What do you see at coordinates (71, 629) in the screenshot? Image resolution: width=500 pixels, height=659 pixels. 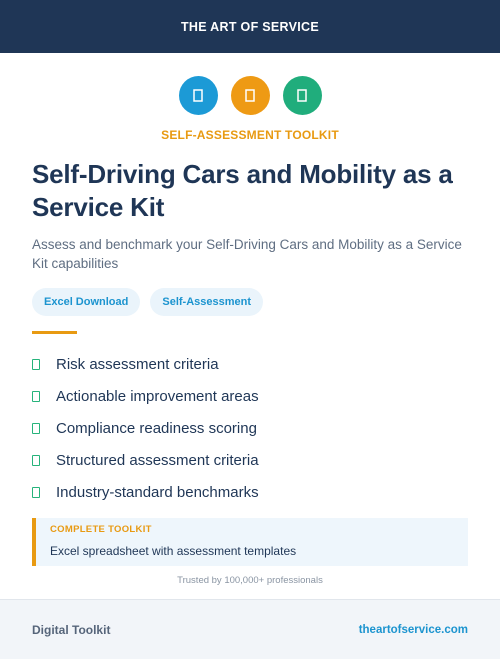 I see `footer-label: Digital Toolkit` at bounding box center [71, 629].